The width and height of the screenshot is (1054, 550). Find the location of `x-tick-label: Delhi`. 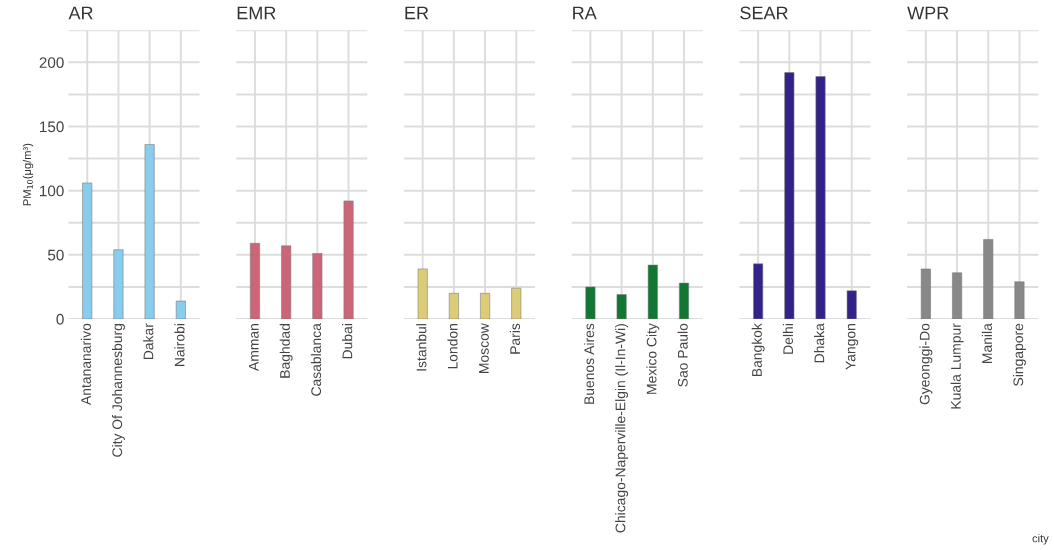

x-tick-label: Delhi is located at coordinates (788, 339).